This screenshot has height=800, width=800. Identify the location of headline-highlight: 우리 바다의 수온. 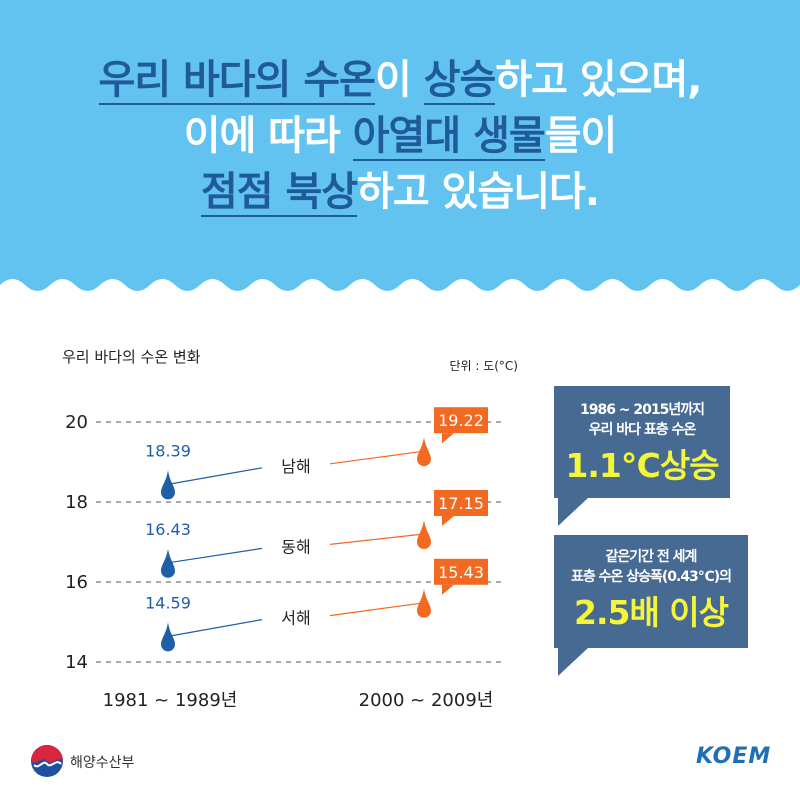
(237, 81).